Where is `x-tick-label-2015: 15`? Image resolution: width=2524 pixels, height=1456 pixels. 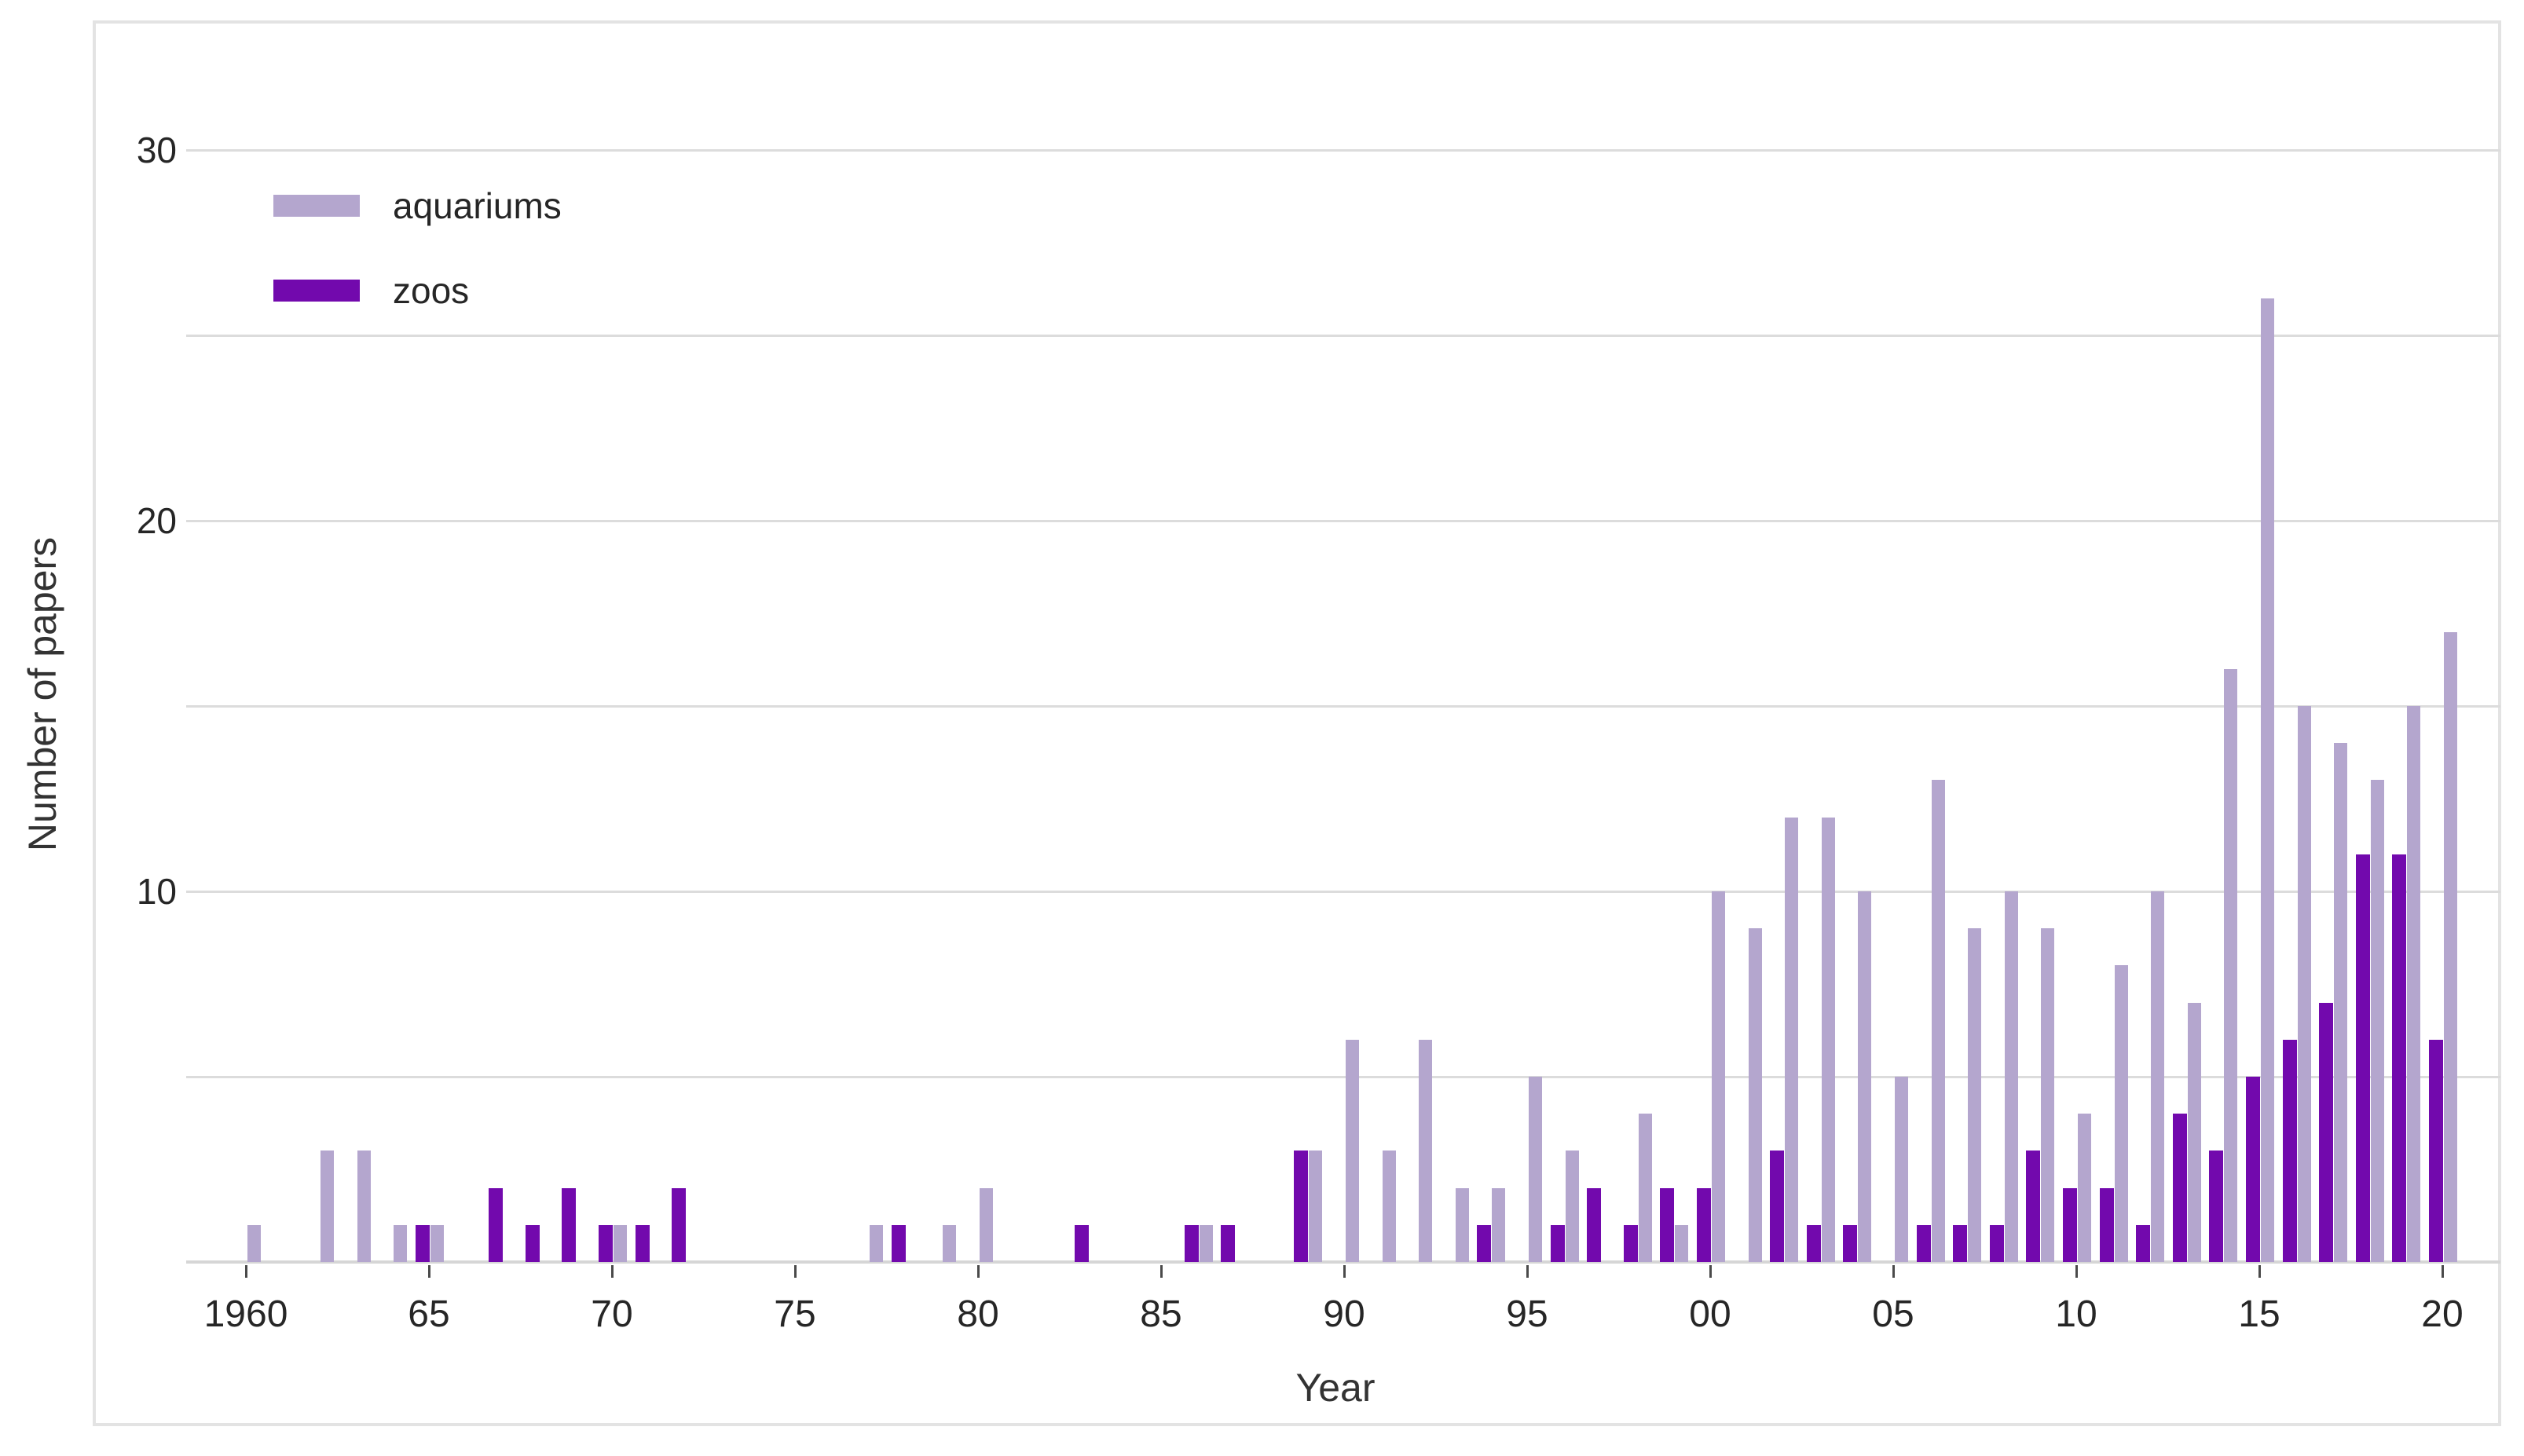
x-tick-label-2015: 15 is located at coordinates (2259, 1314).